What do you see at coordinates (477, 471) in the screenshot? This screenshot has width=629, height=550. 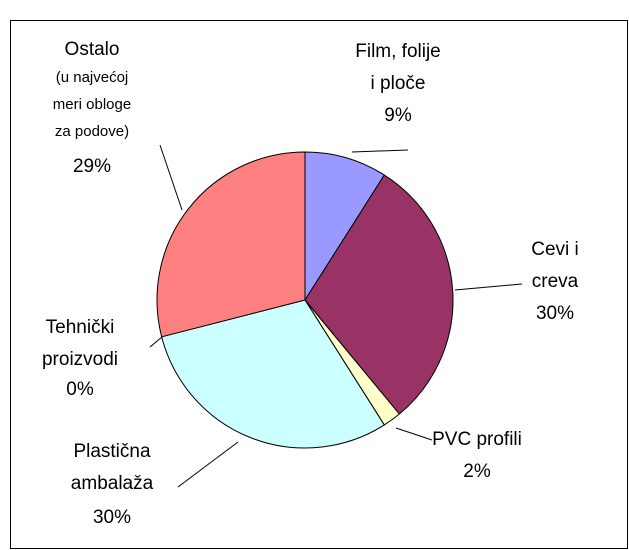 I see `value-label: 2%` at bounding box center [477, 471].